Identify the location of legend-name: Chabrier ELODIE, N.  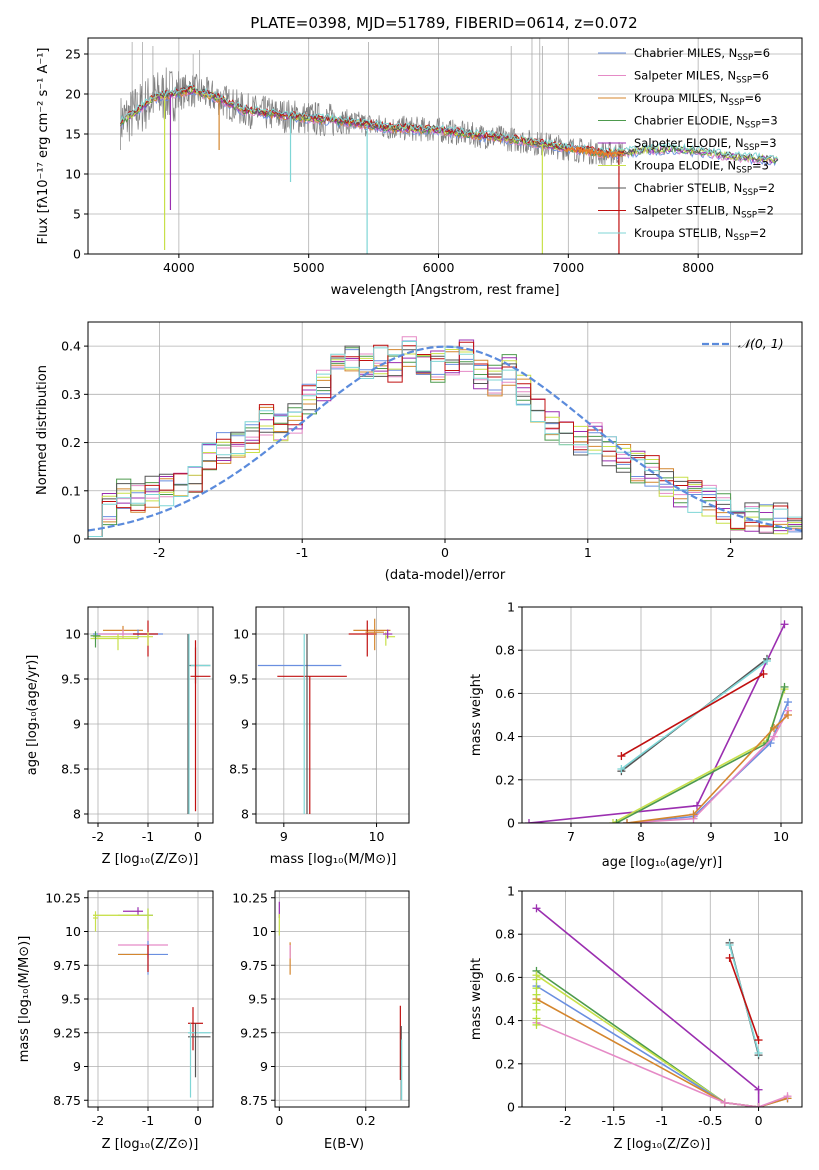
(689, 121).